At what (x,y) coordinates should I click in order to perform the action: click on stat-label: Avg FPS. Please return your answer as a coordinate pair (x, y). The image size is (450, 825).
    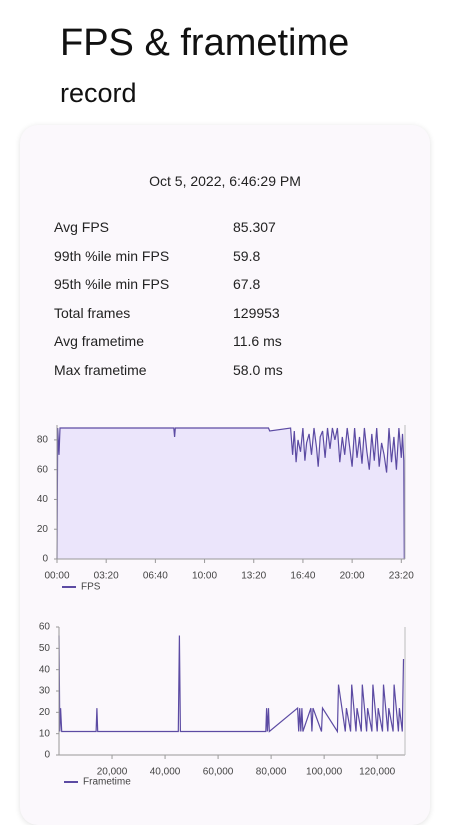
    Looking at the image, I should click on (81, 227).